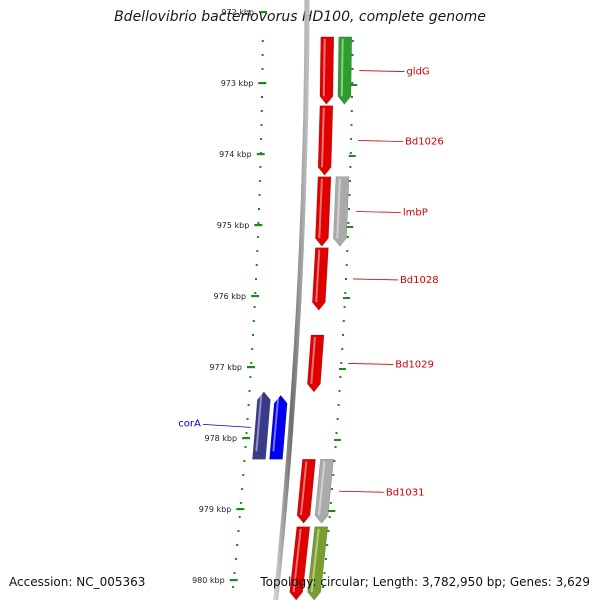 This screenshot has height=600, width=600. I want to click on gene-arrow-bd1029, so click(316, 363).